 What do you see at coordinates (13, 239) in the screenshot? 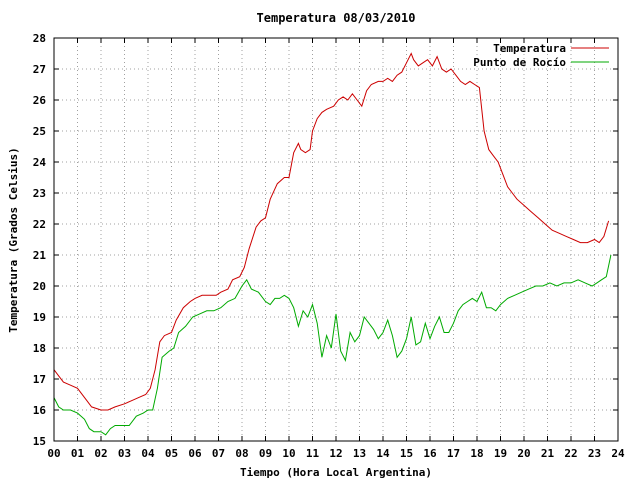
I see `y-axis-label: Temperatura (Grados Celsius)` at bounding box center [13, 239].